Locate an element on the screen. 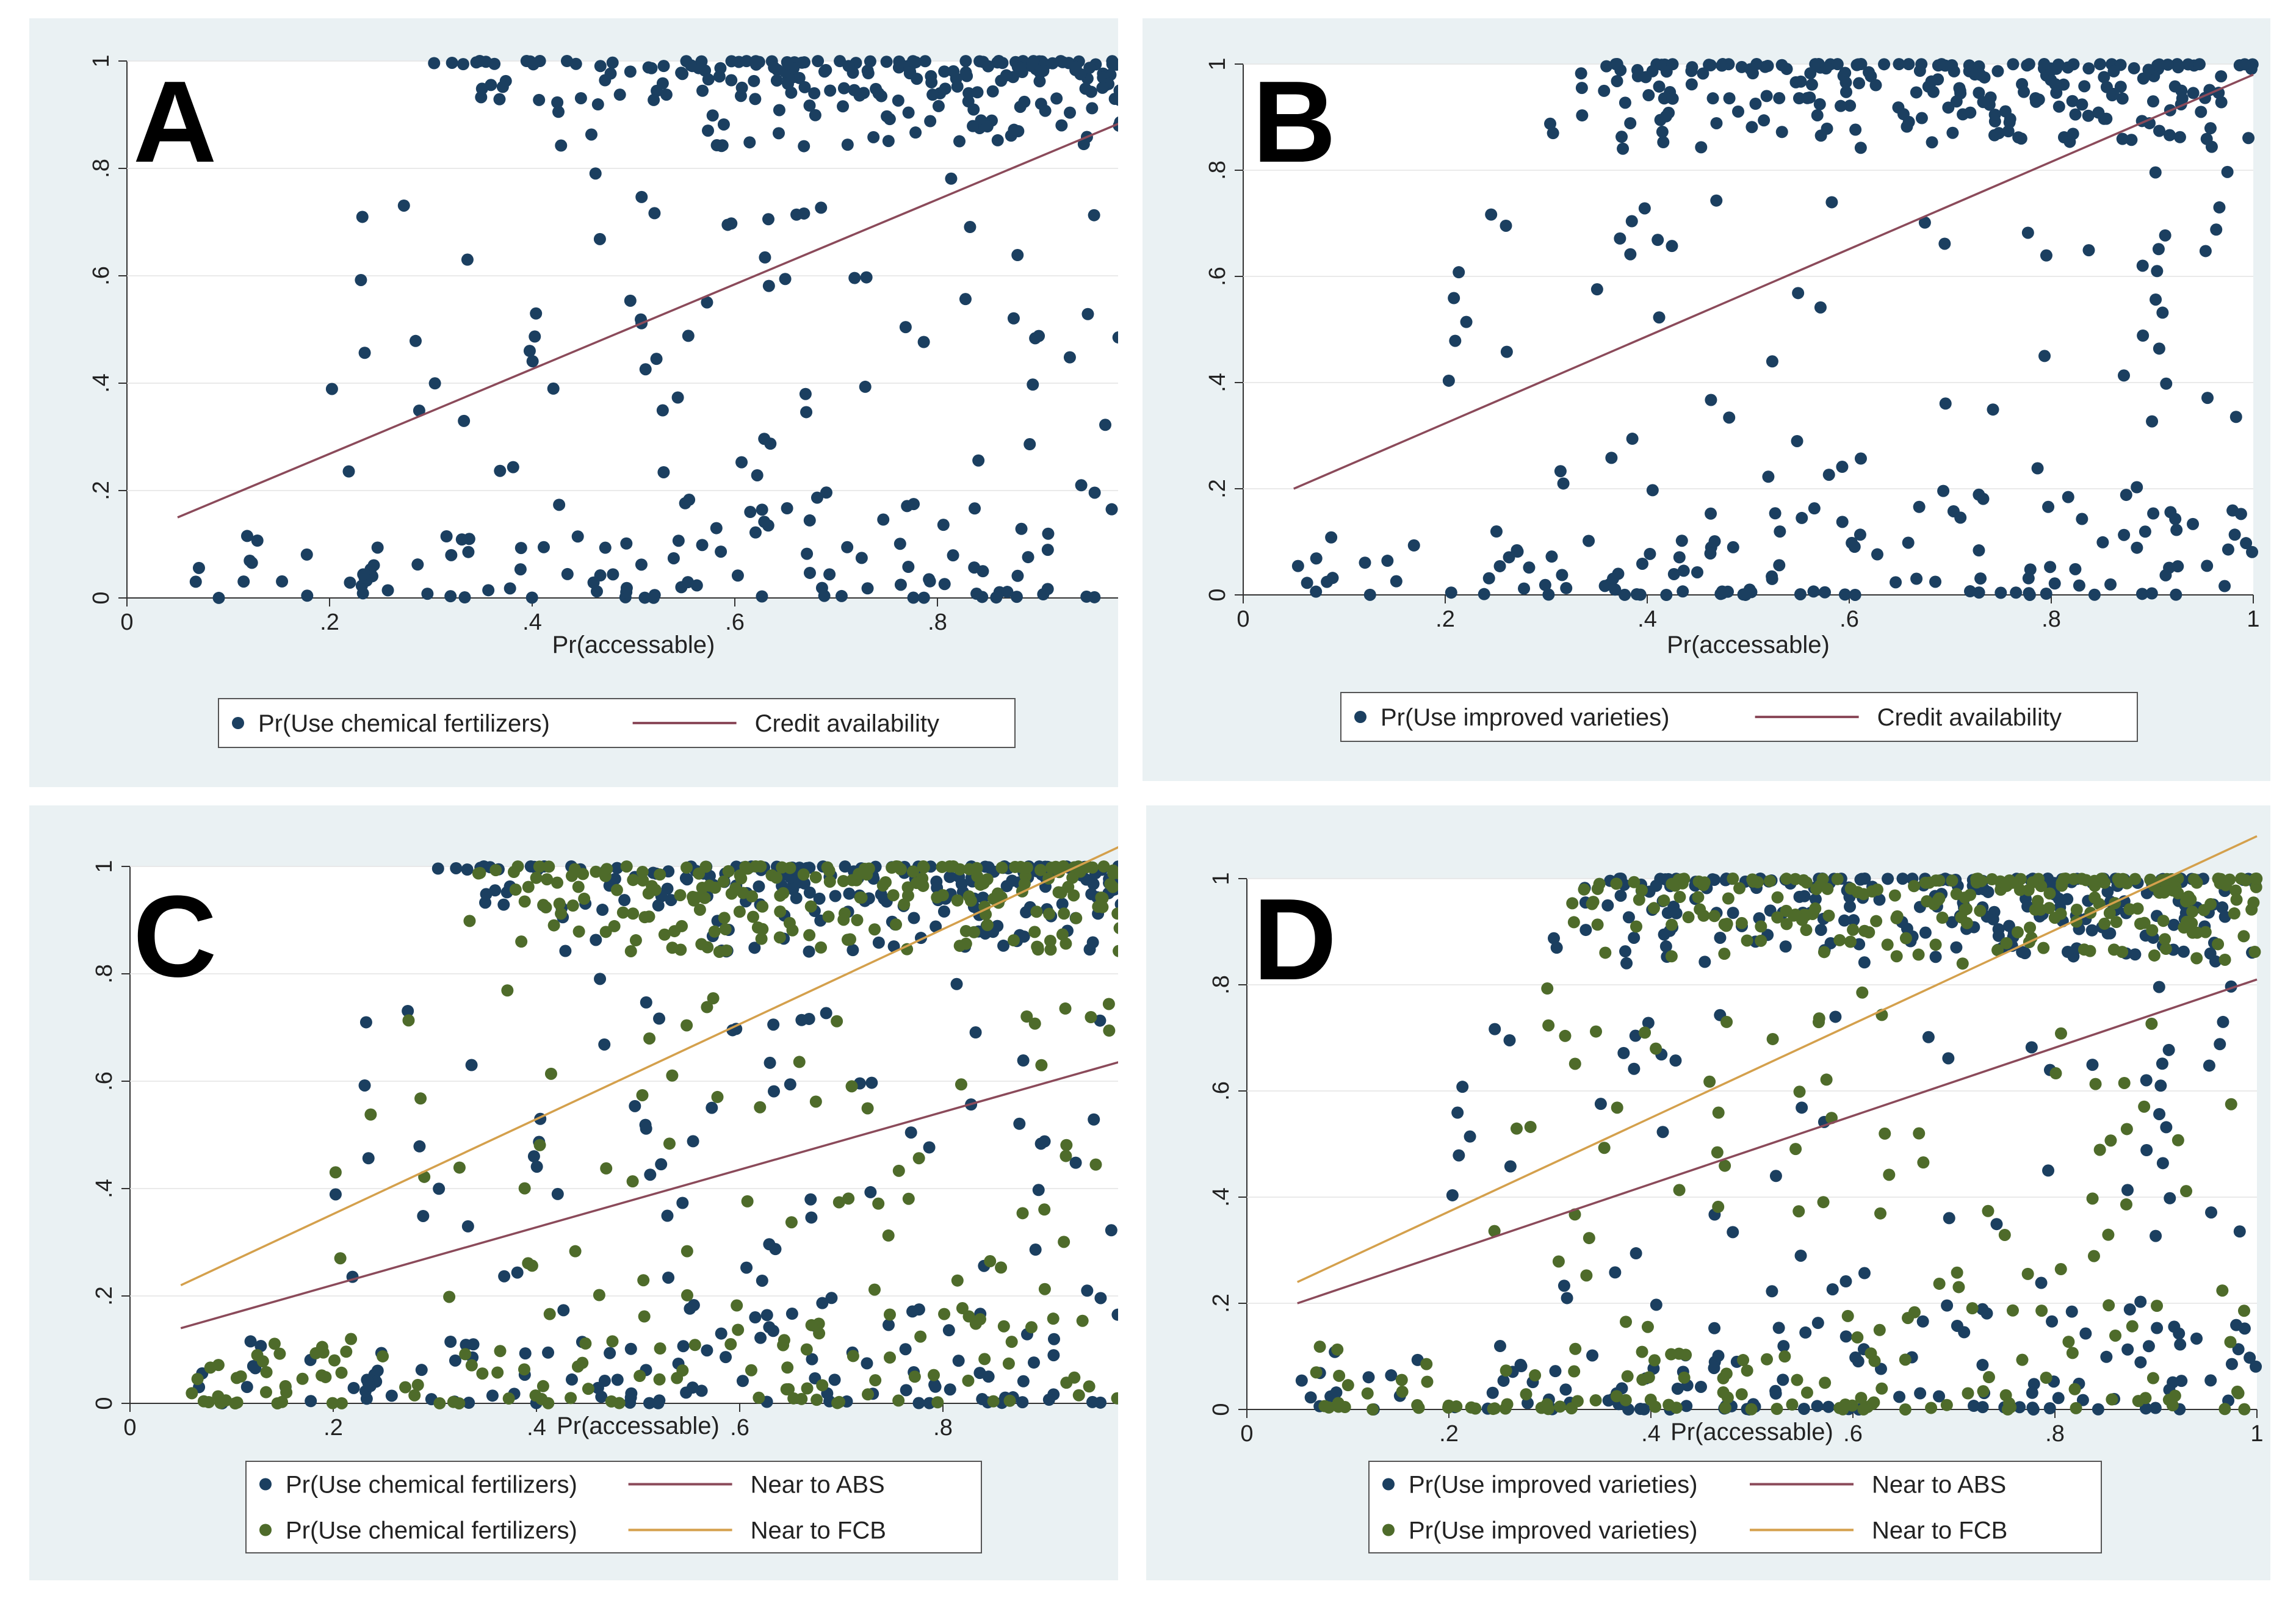 Image resolution: width=2296 pixels, height=1598 pixels. y-tick-label: 1 is located at coordinates (1221, 878).